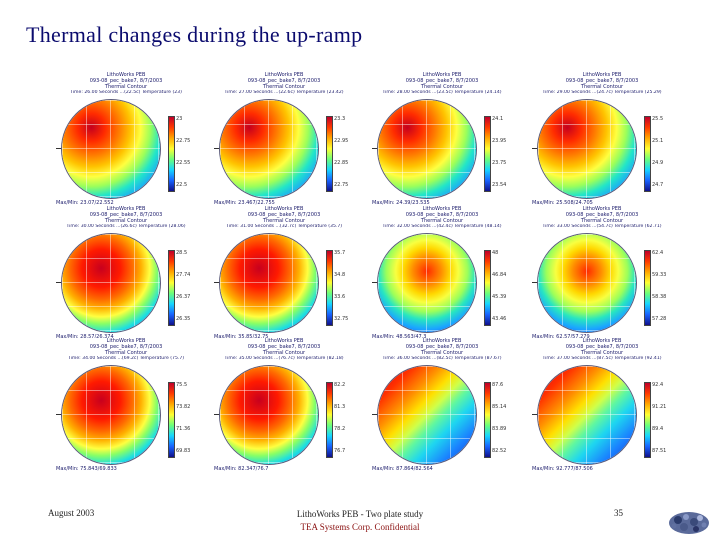  I want to click on contour-plot: 25.5 25.1 24.9 24.7, so click(597, 154).